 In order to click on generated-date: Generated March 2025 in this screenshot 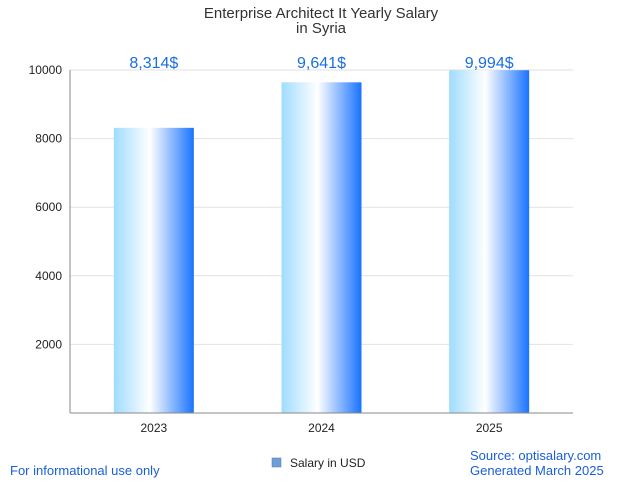, I will do `click(537, 470)`.